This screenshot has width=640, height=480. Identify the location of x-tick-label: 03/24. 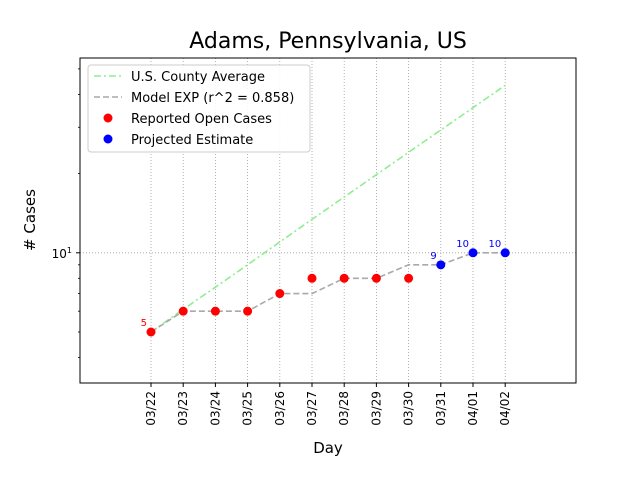
(215, 408).